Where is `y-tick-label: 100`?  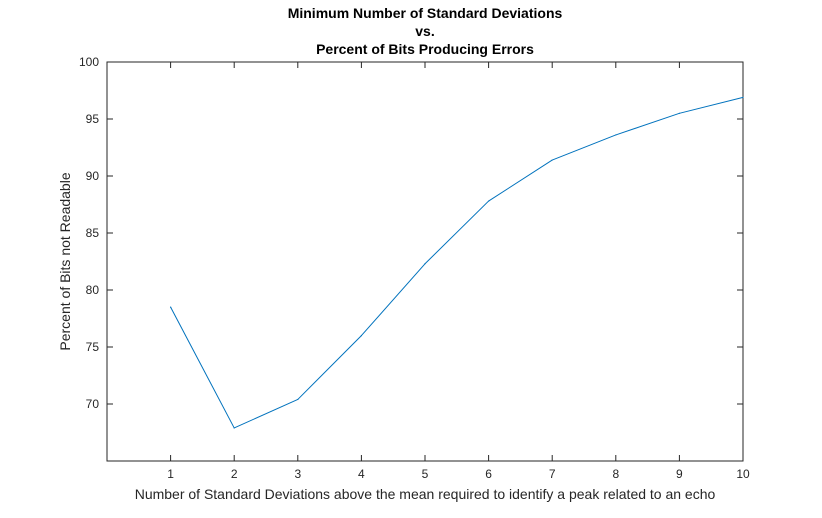 y-tick-label: 100 is located at coordinates (89, 62).